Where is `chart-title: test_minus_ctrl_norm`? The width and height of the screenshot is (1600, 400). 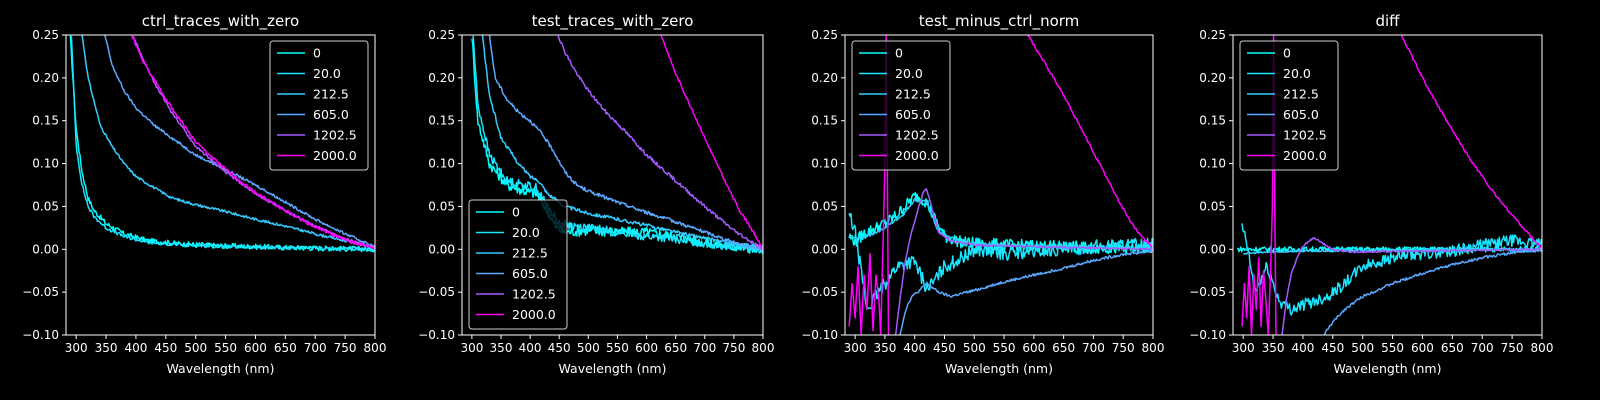
chart-title: test_minus_ctrl_norm is located at coordinates (999, 21).